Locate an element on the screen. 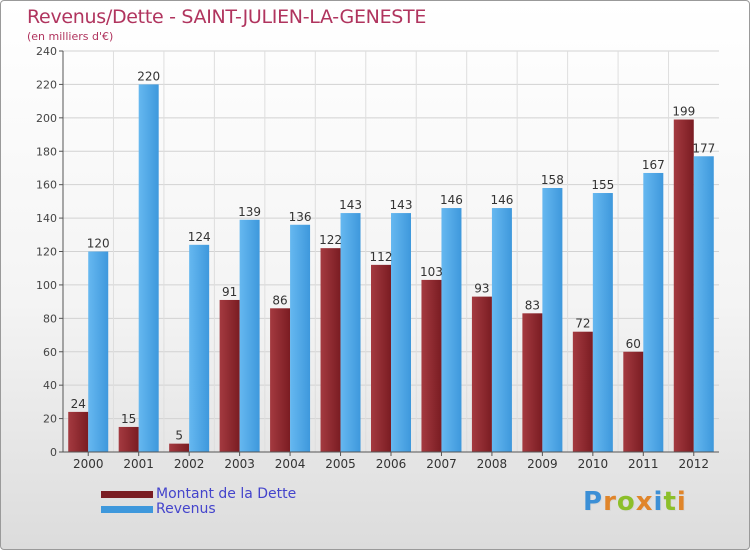 The width and height of the screenshot is (750, 551). value-label-debt-2009: 83 is located at coordinates (532, 305).